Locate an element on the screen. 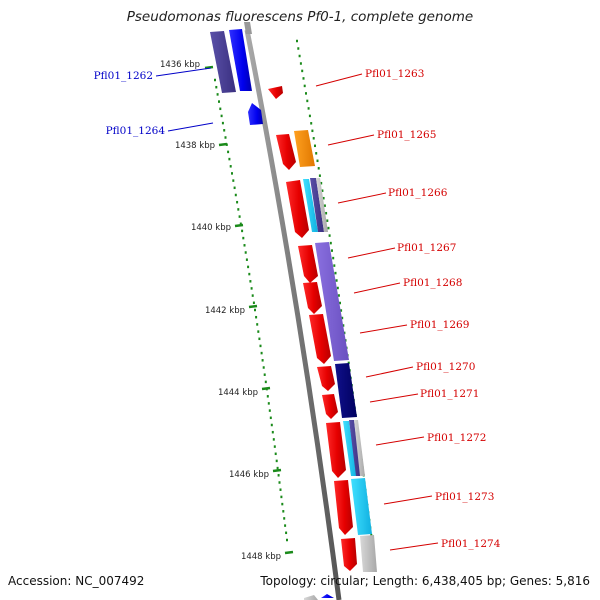 The image size is (600, 600). gene-block-pfl01-1266-a is located at coordinates (310, 205).